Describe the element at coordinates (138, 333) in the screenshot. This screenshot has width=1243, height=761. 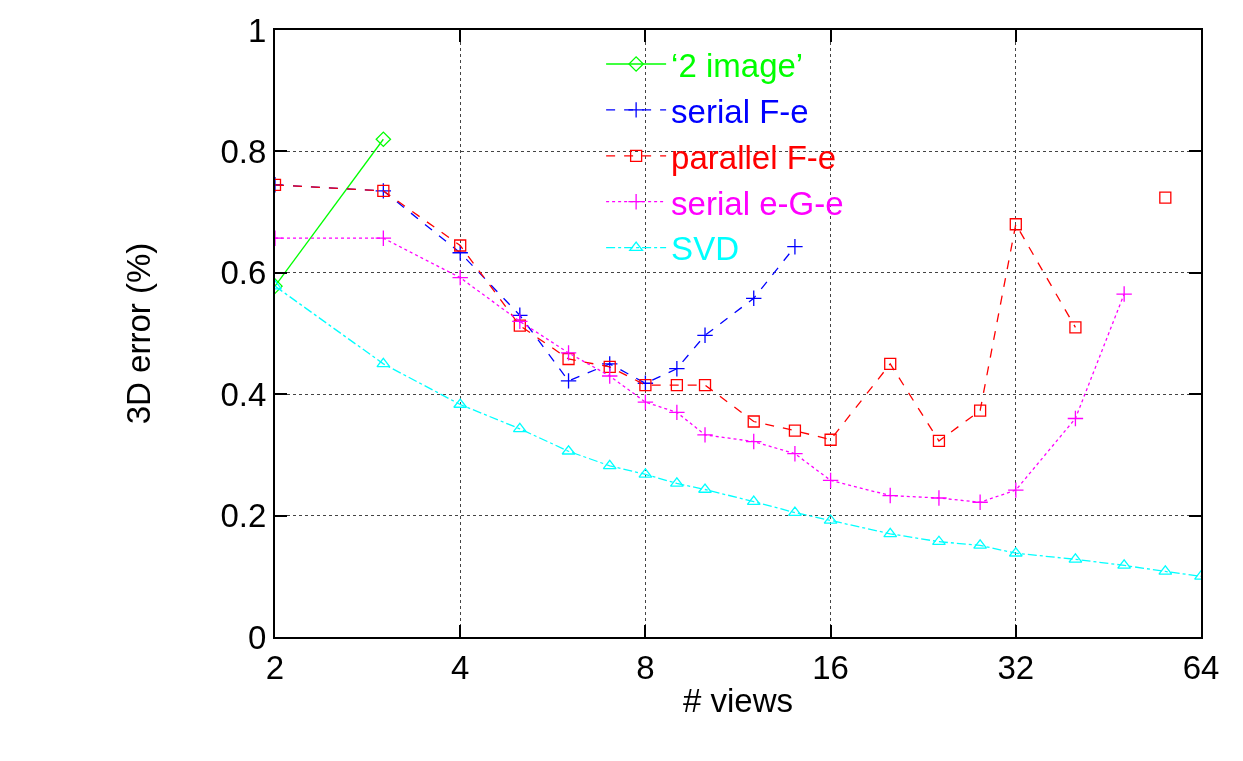
I see `y-axis-title: 3D error (%)` at that location.